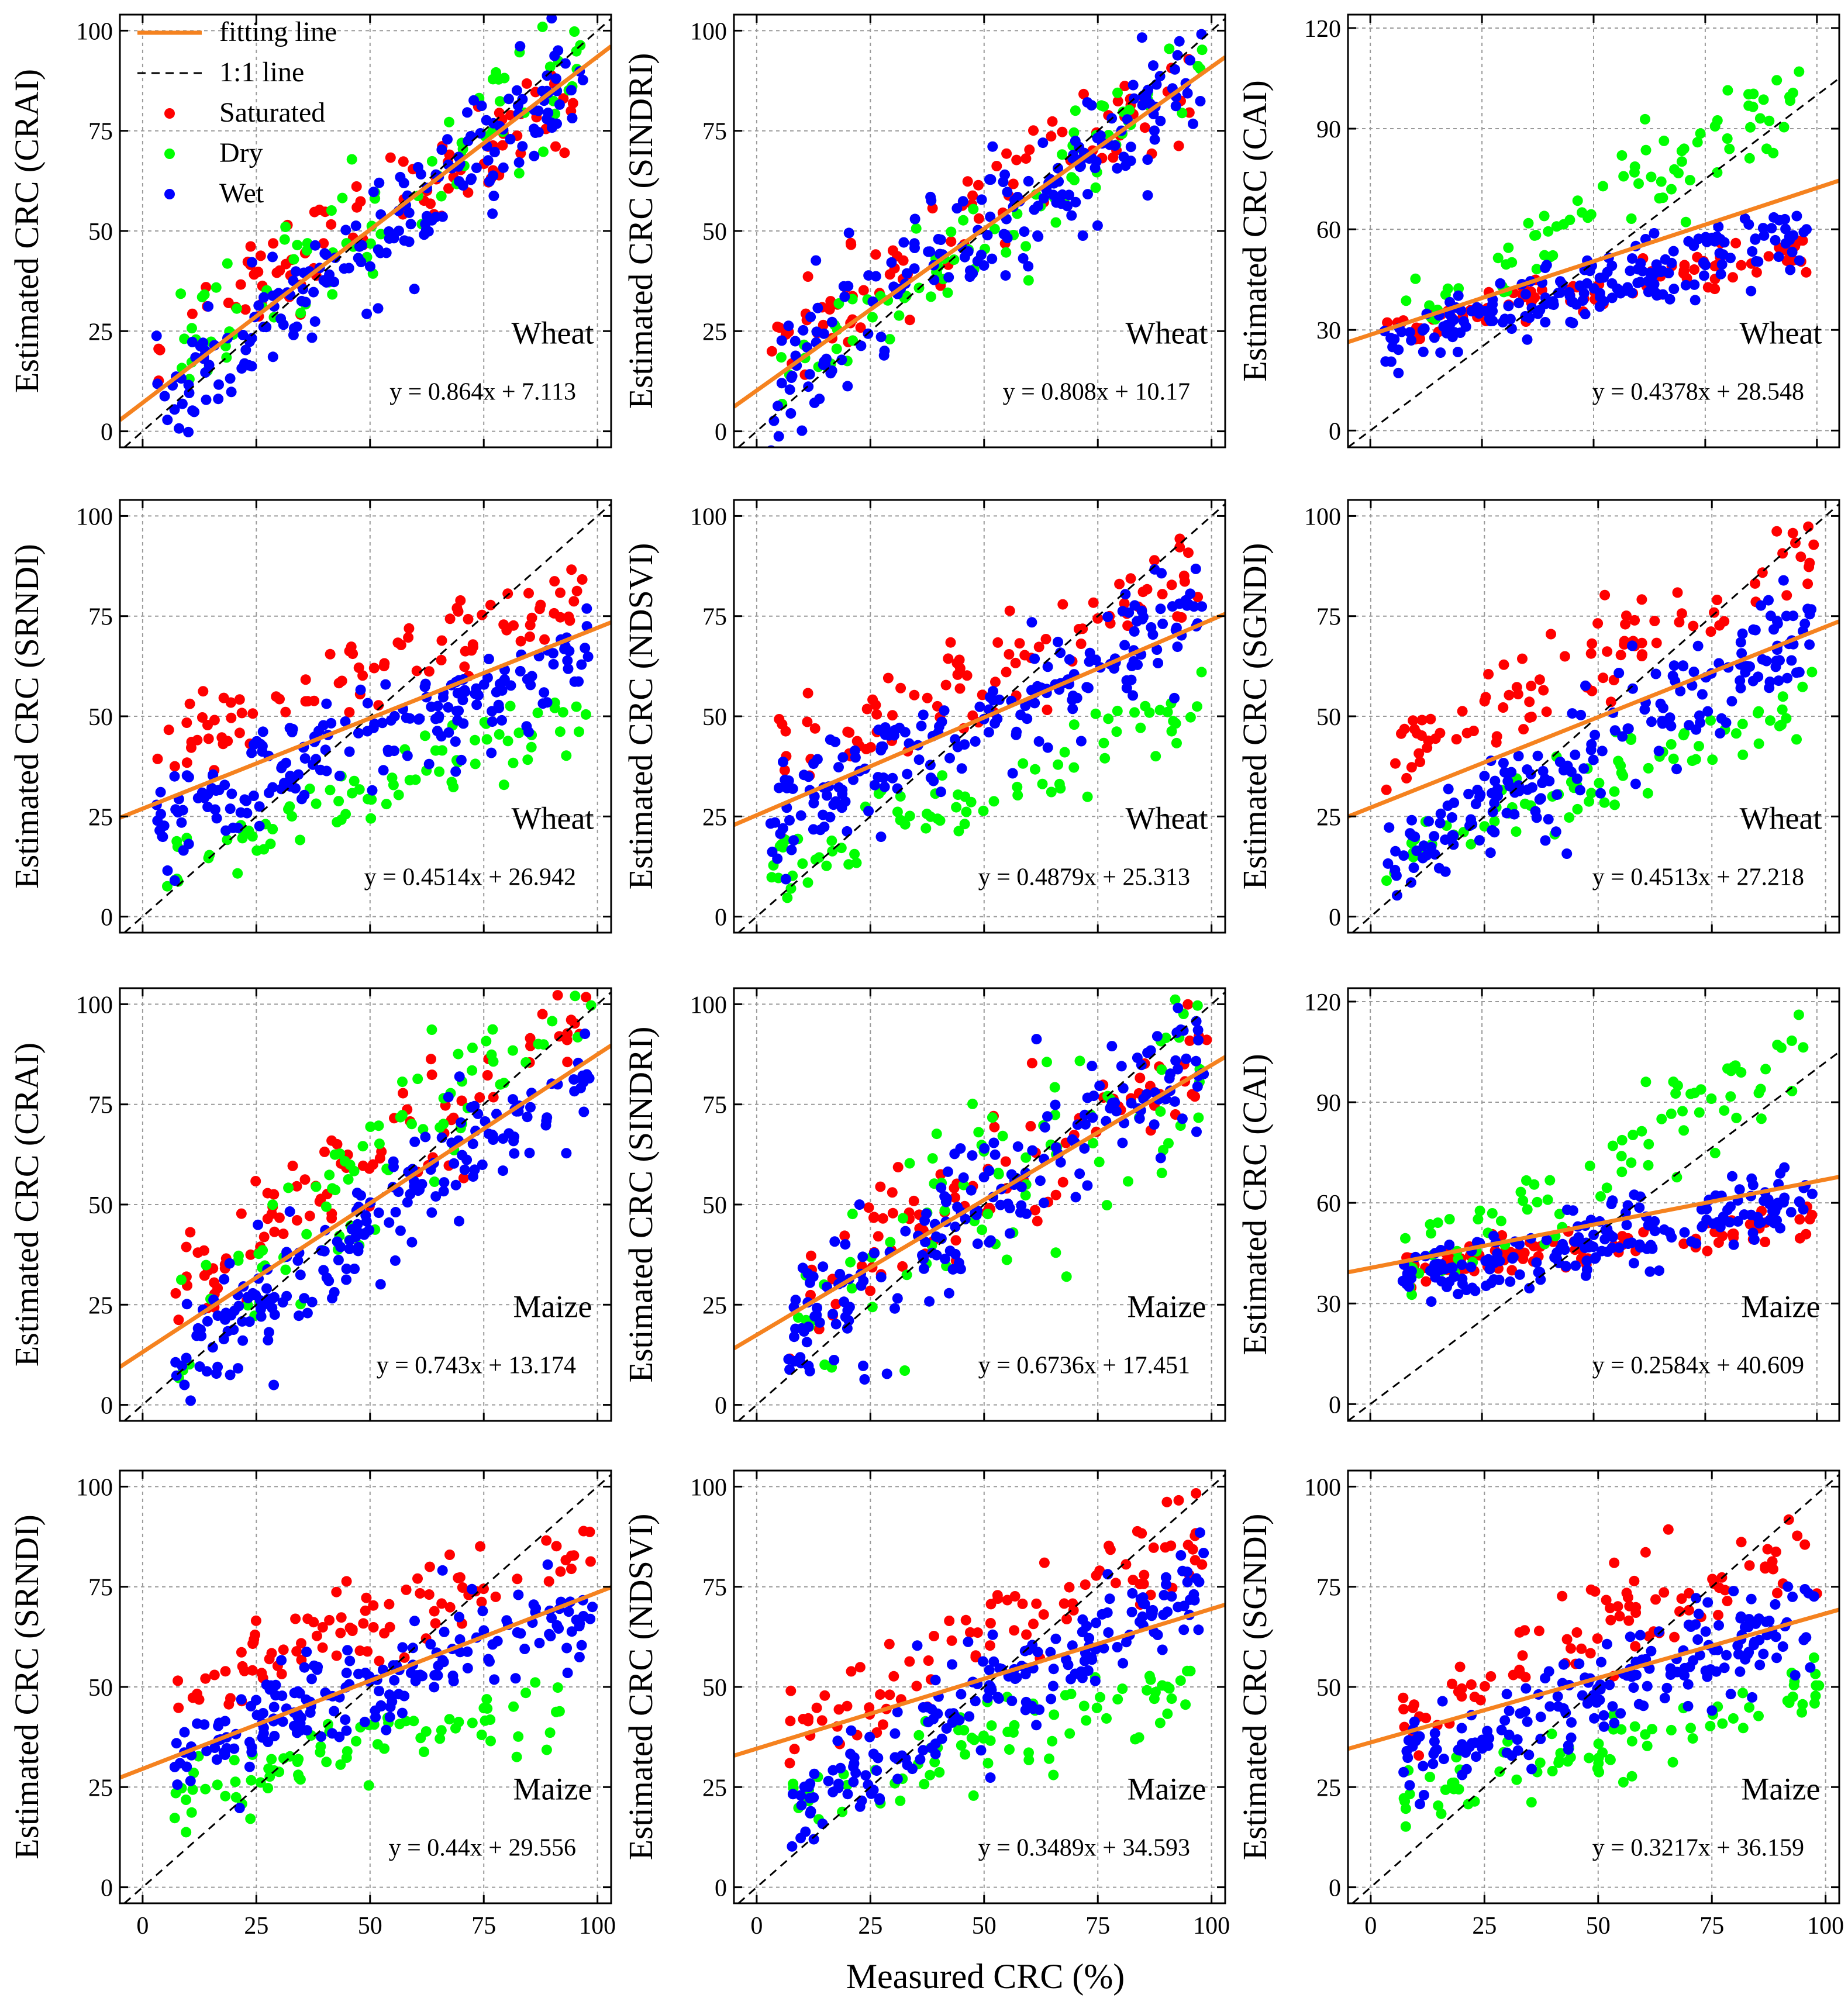  What do you see at coordinates (272, 113) in the screenshot?
I see `legend-label: Saturated` at bounding box center [272, 113].